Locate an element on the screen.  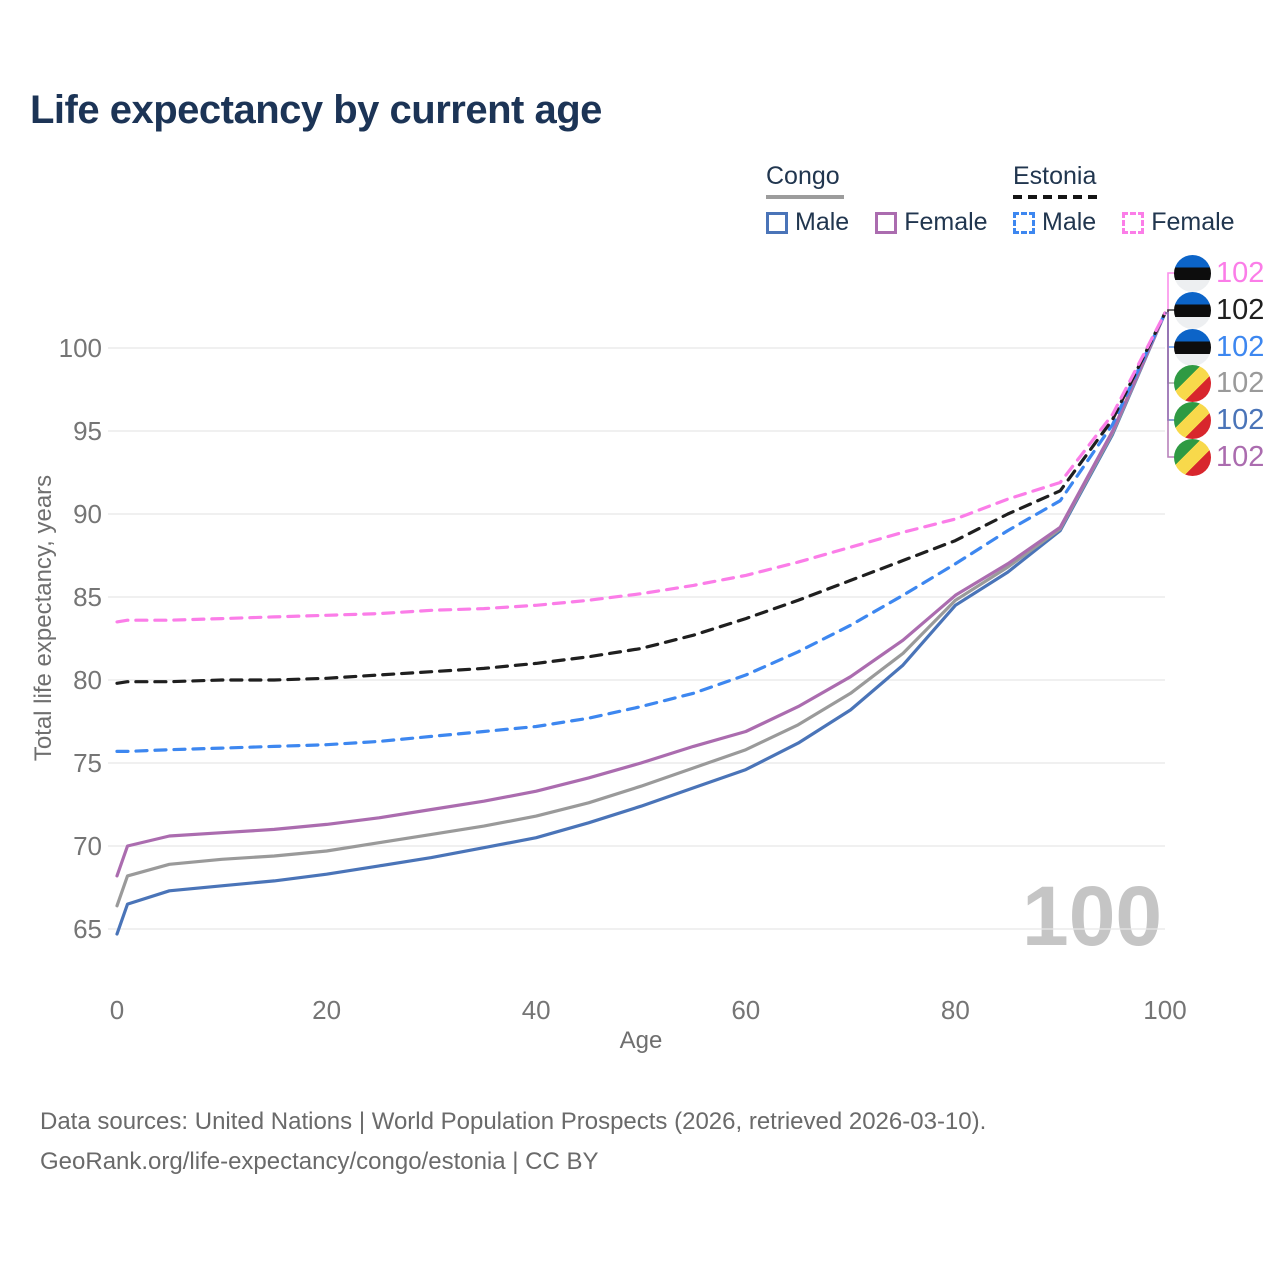
legend-estonia-items: Male Female is located at coordinates (1124, 222).